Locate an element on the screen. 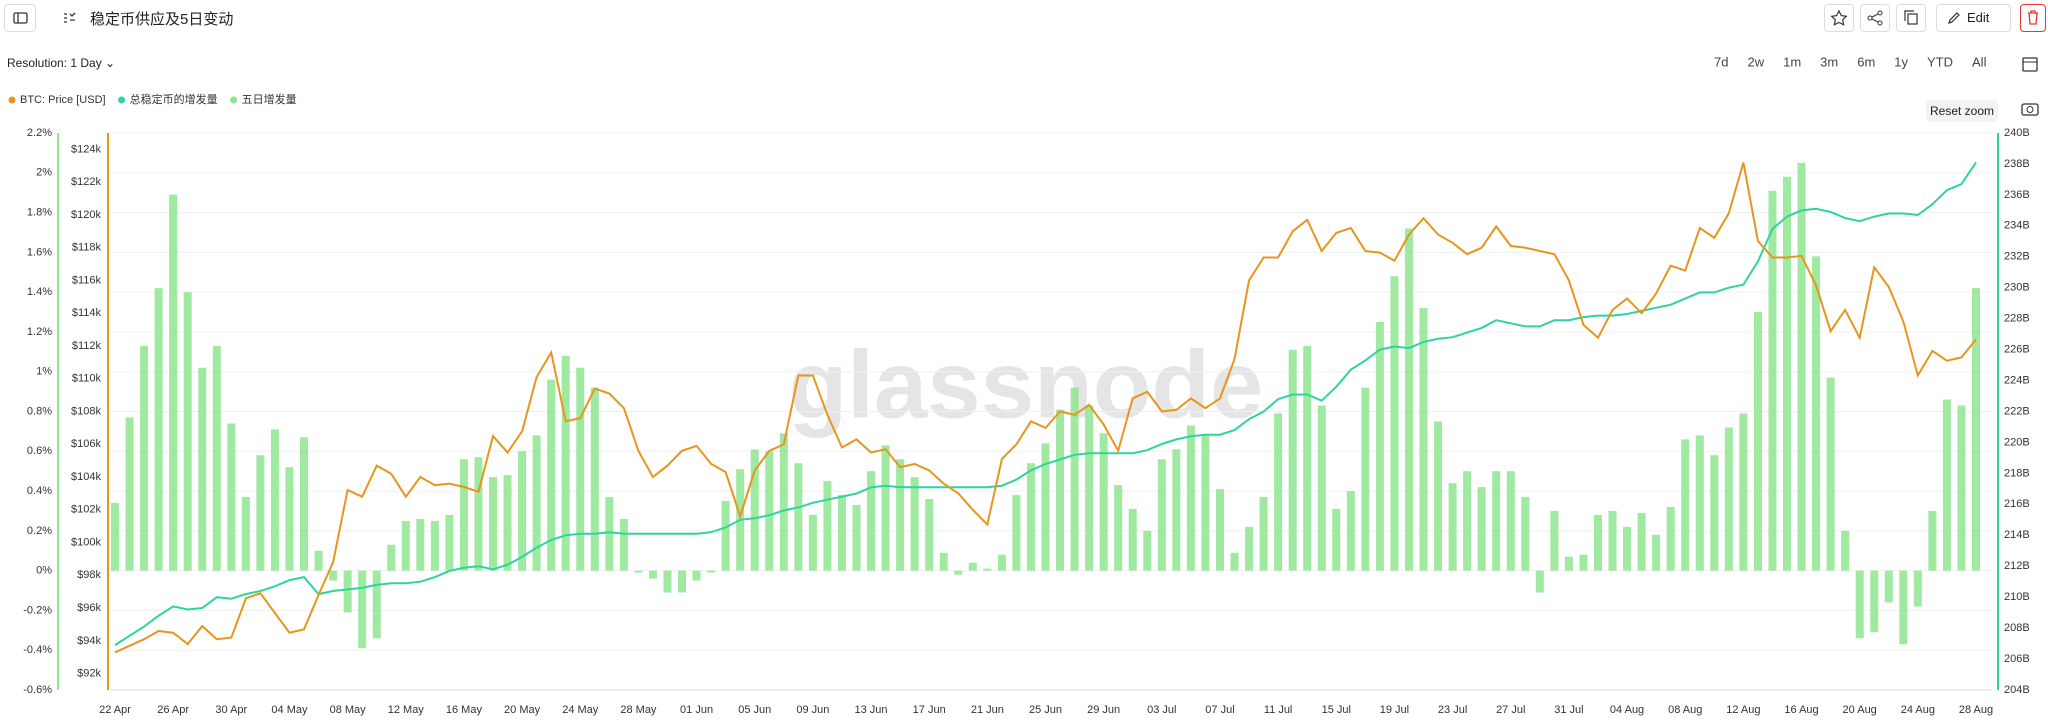 The image size is (2048, 725). sidebar-toggle is located at coordinates (20, 18).